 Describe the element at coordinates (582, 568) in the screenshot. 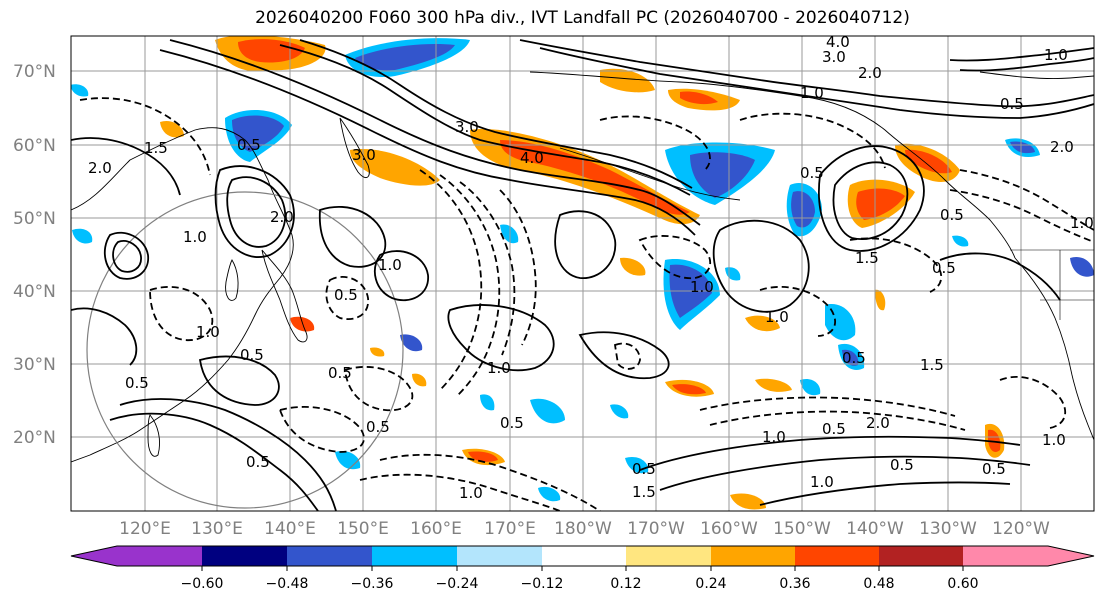

I see `colorbar-ticks` at that location.